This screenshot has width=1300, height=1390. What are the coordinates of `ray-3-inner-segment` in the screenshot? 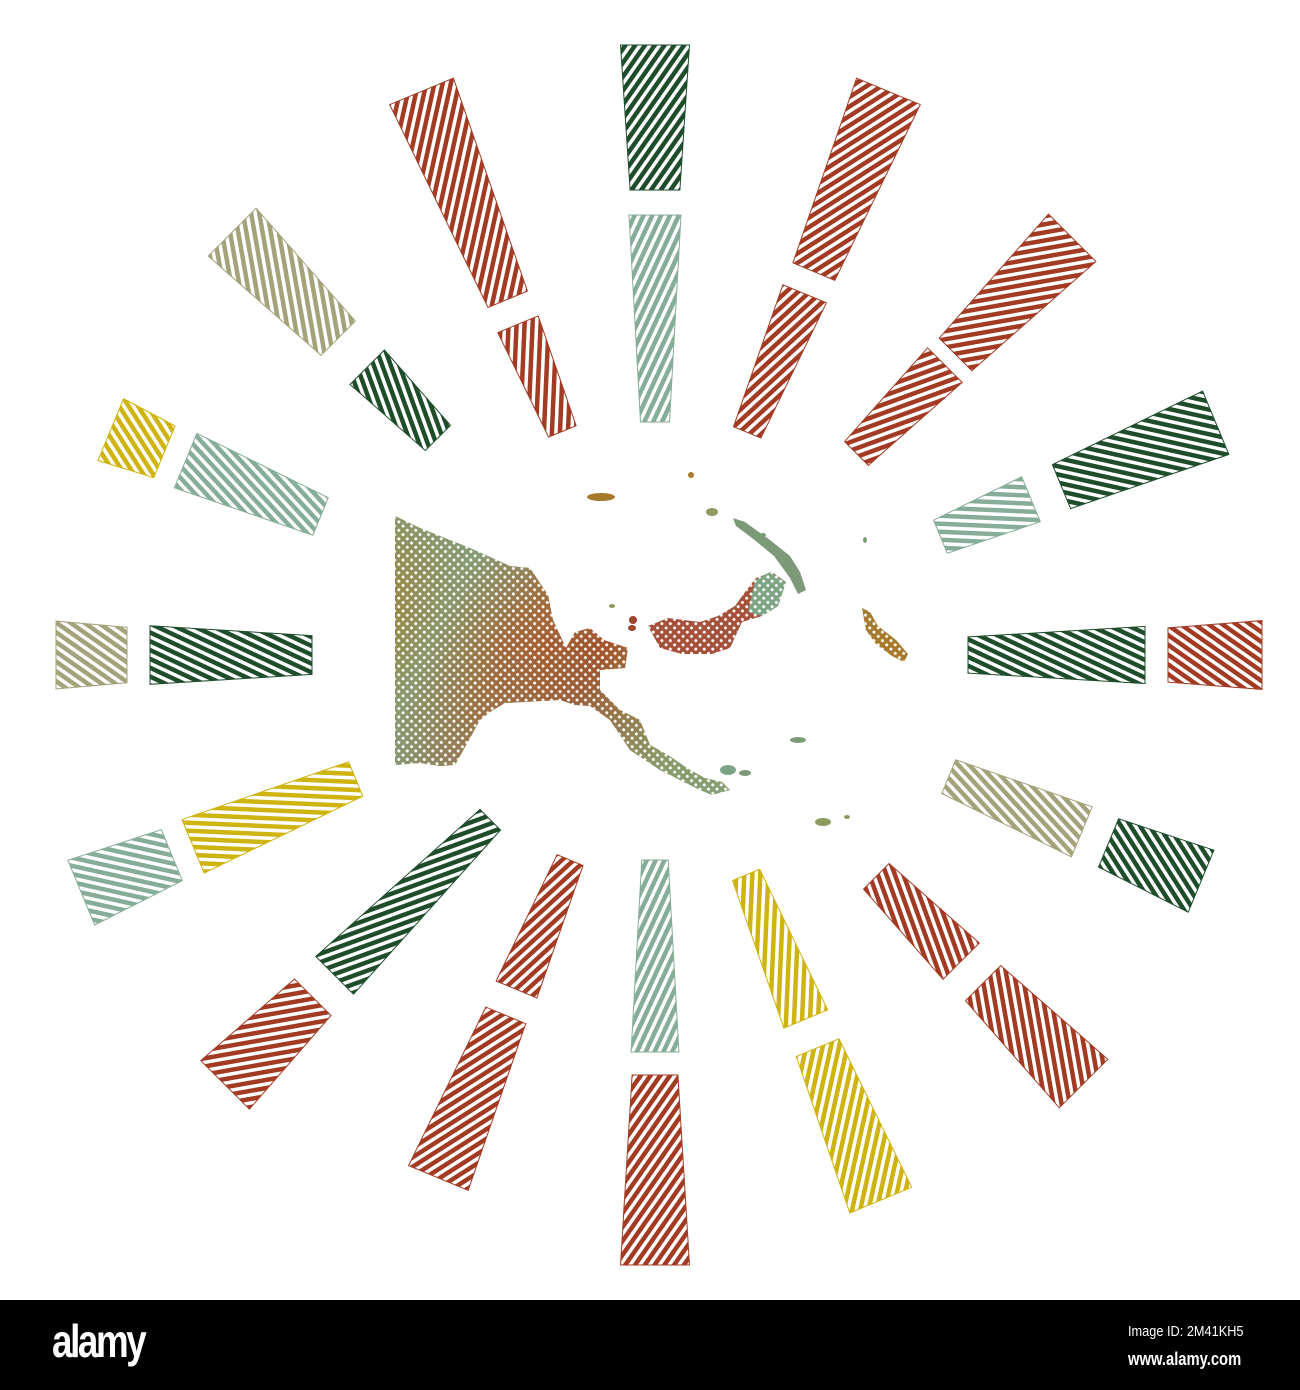 It's located at (903, 407).